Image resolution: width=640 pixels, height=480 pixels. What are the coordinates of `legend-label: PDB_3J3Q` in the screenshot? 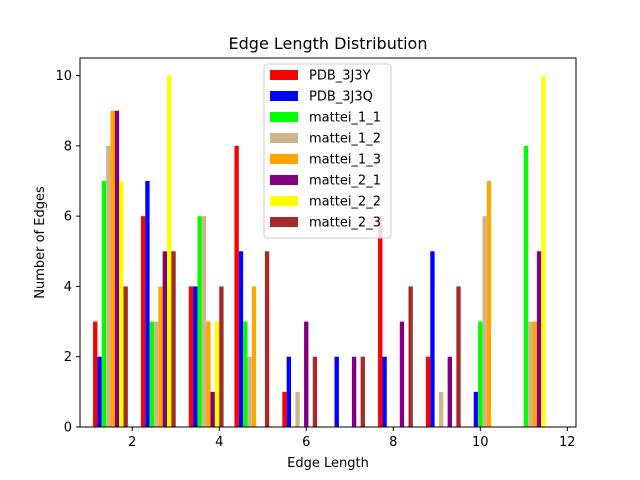 It's located at (341, 97).